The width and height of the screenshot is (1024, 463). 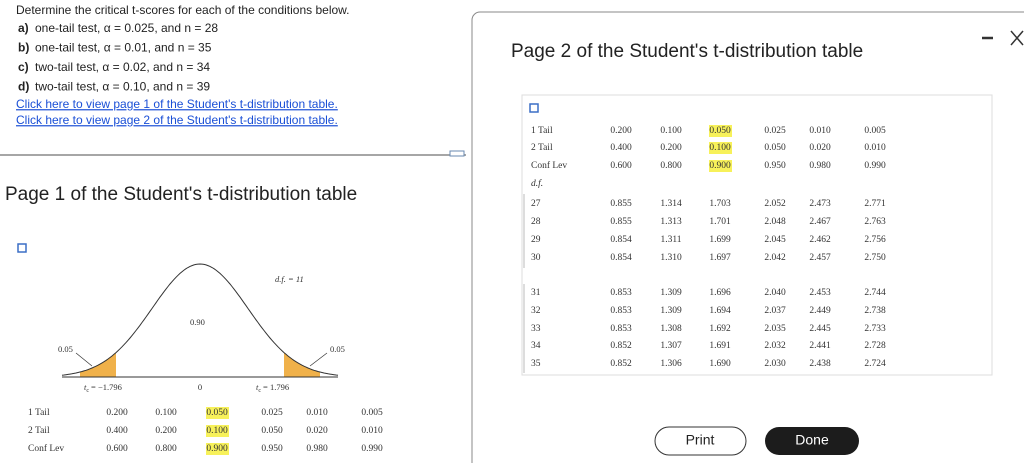 I want to click on bell-curve, so click(x=200, y=320).